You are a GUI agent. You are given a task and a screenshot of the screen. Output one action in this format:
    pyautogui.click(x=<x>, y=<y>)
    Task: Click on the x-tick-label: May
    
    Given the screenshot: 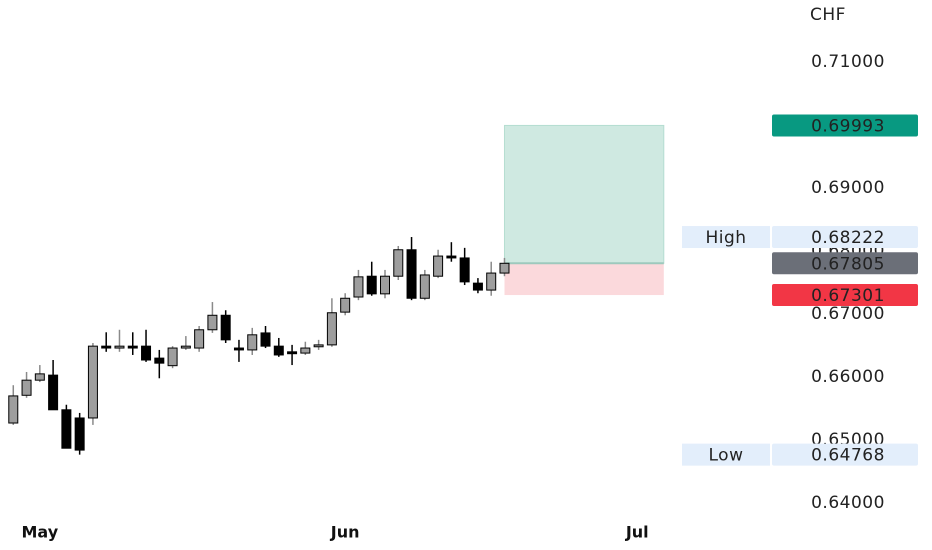 What is the action you would take?
    pyautogui.click(x=39, y=532)
    